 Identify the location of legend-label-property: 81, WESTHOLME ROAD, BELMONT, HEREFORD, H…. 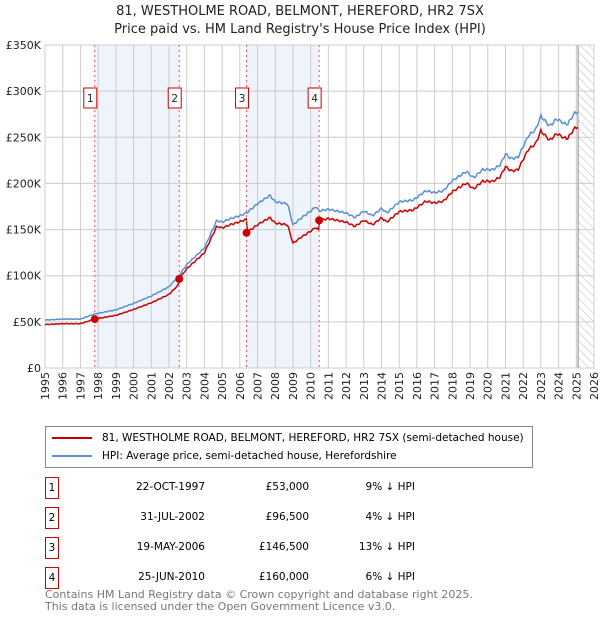
(313, 438).